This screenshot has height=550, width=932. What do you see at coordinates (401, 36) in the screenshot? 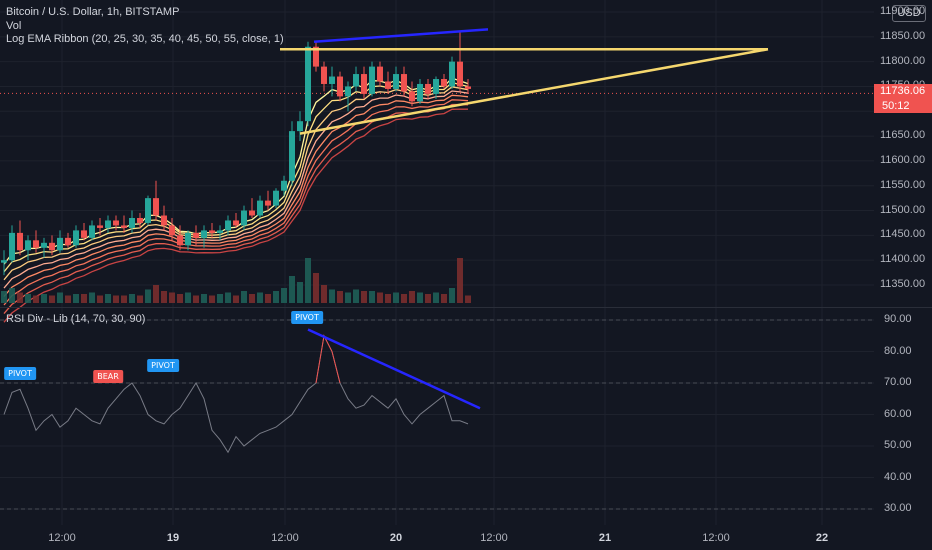
I see `blue-trendline` at bounding box center [401, 36].